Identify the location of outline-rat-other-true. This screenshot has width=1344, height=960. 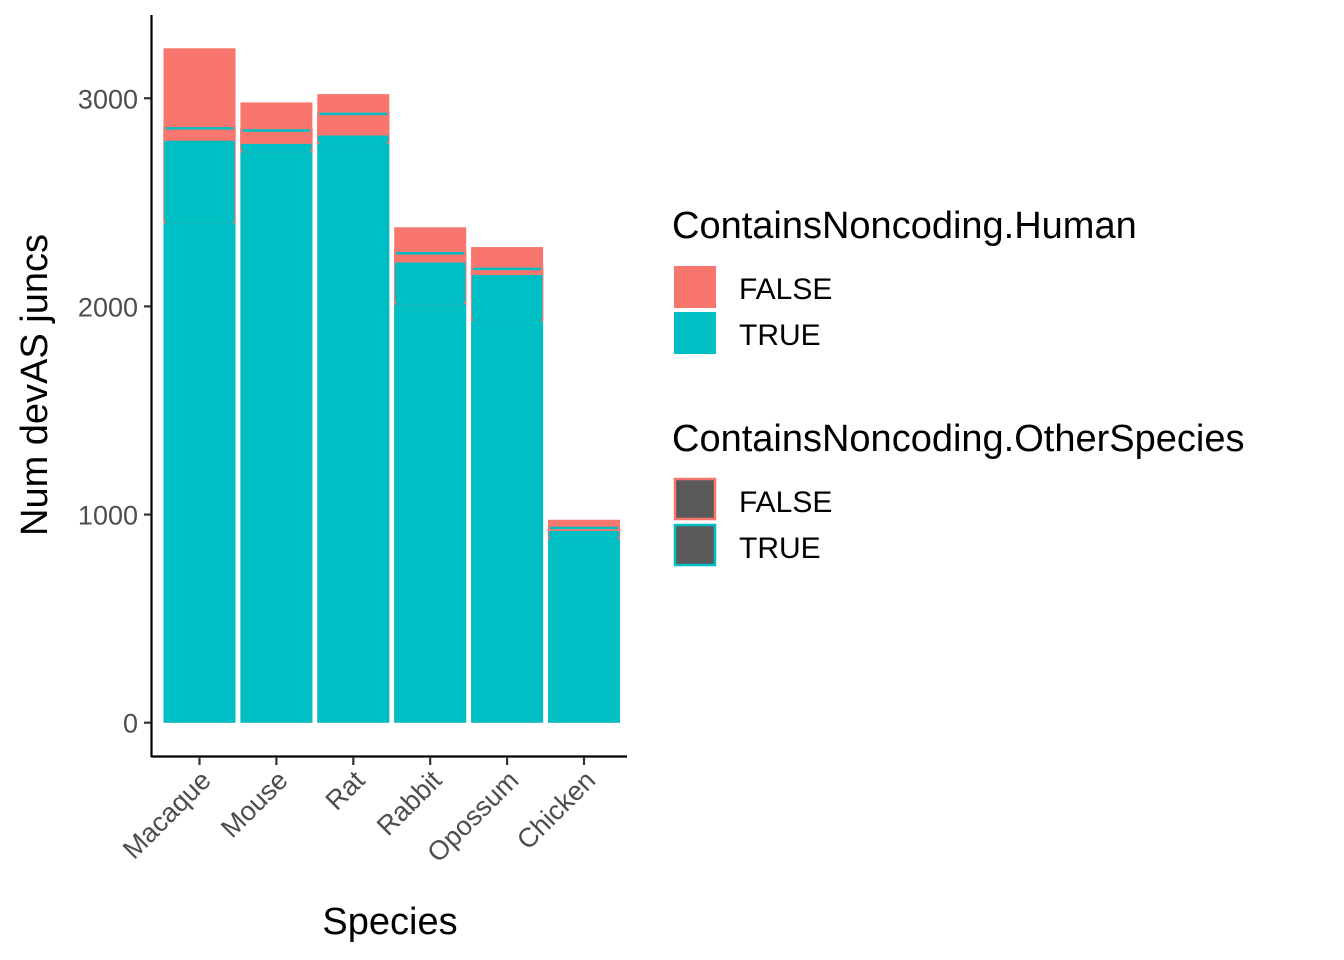
(353, 139).